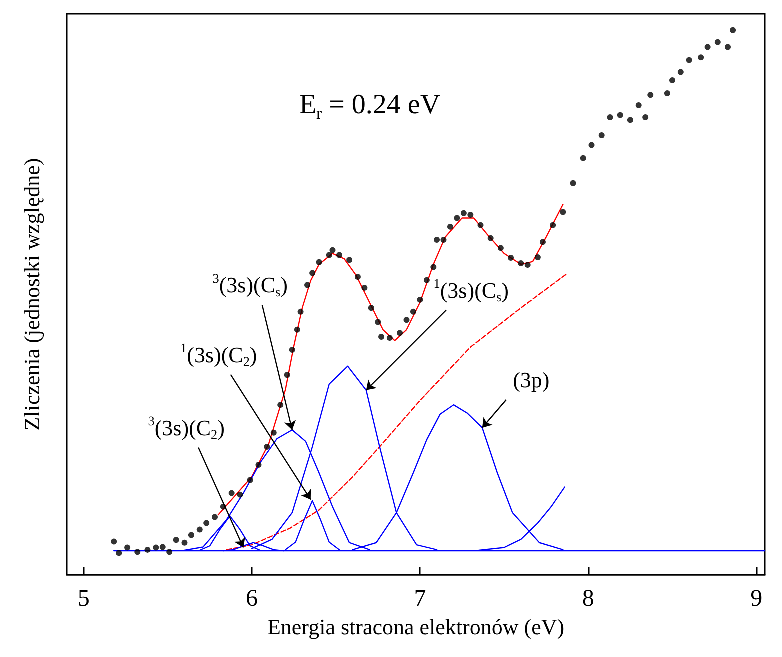  Describe the element at coordinates (588, 599) in the screenshot. I see `x-tick-label: 8` at that location.